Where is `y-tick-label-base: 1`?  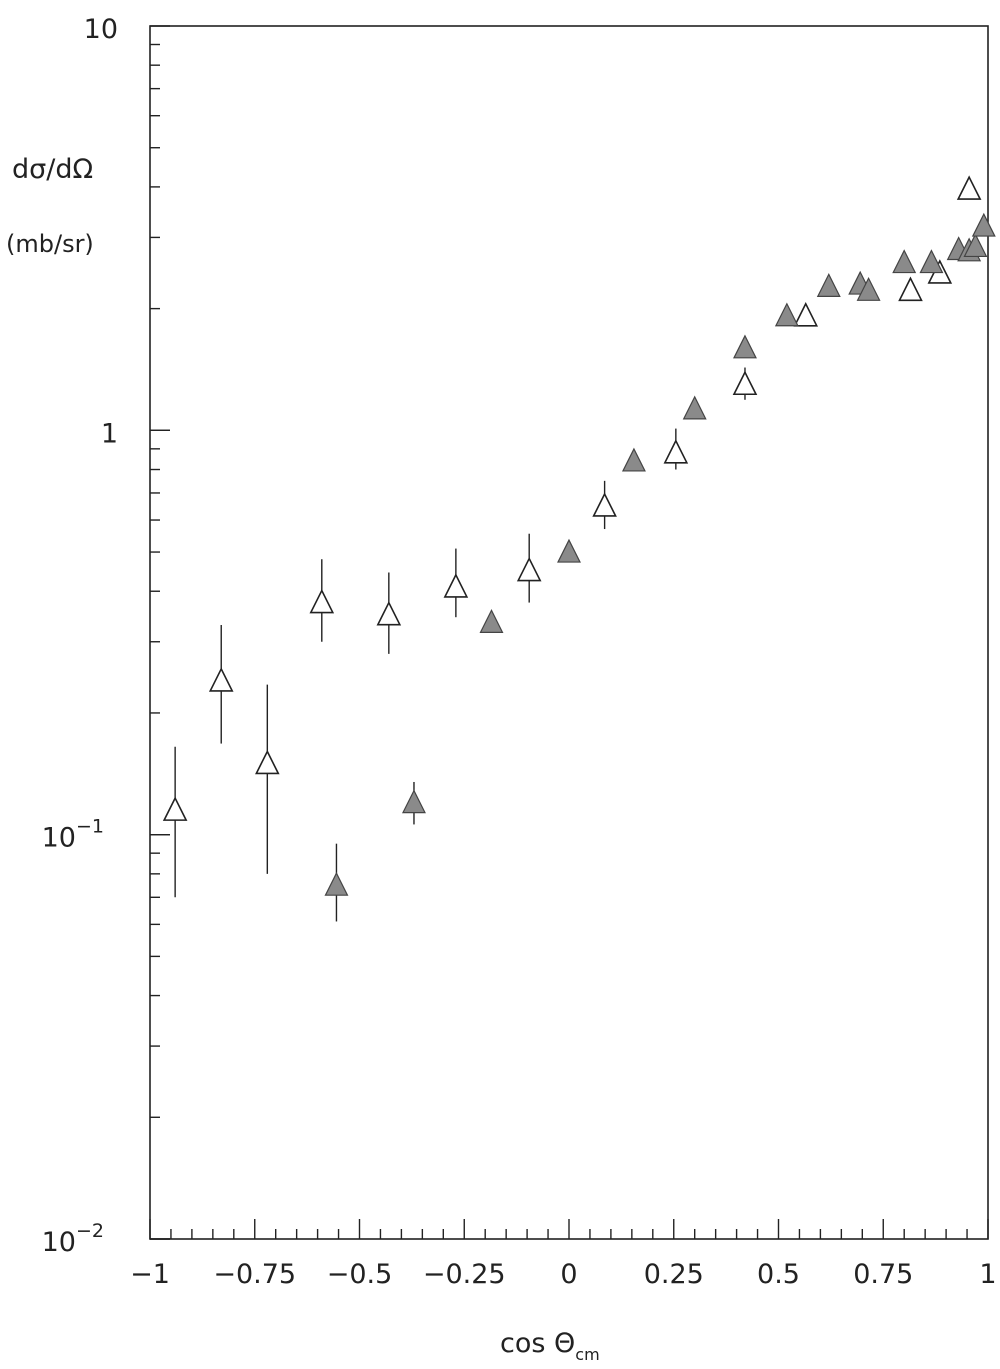
y-tick-label-base: 1 is located at coordinates (109, 433).